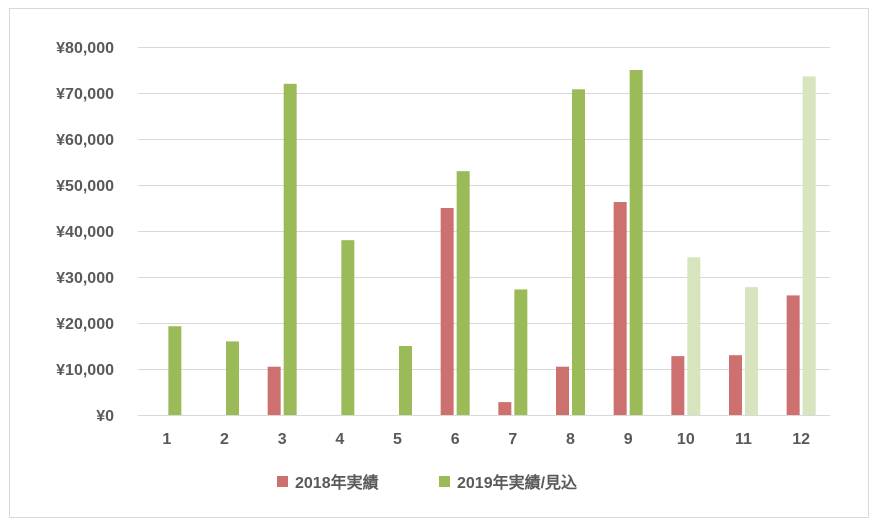 This screenshot has width=879, height=527. What do you see at coordinates (85, 324) in the screenshot?
I see `y-tick-label: ¥20,000` at bounding box center [85, 324].